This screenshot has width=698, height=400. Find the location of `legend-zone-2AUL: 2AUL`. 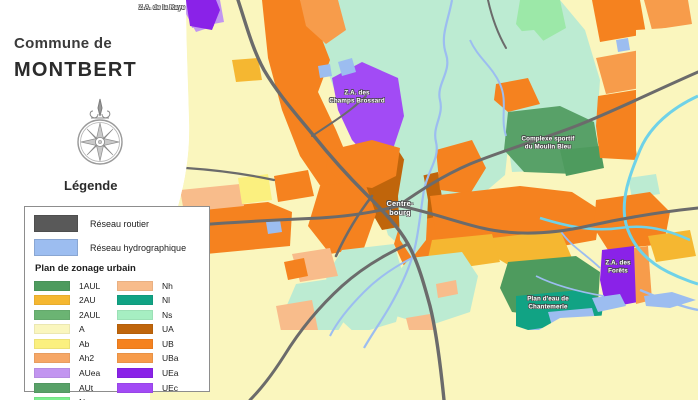

legend-zone-2AUL: 2AUL is located at coordinates (75, 314).